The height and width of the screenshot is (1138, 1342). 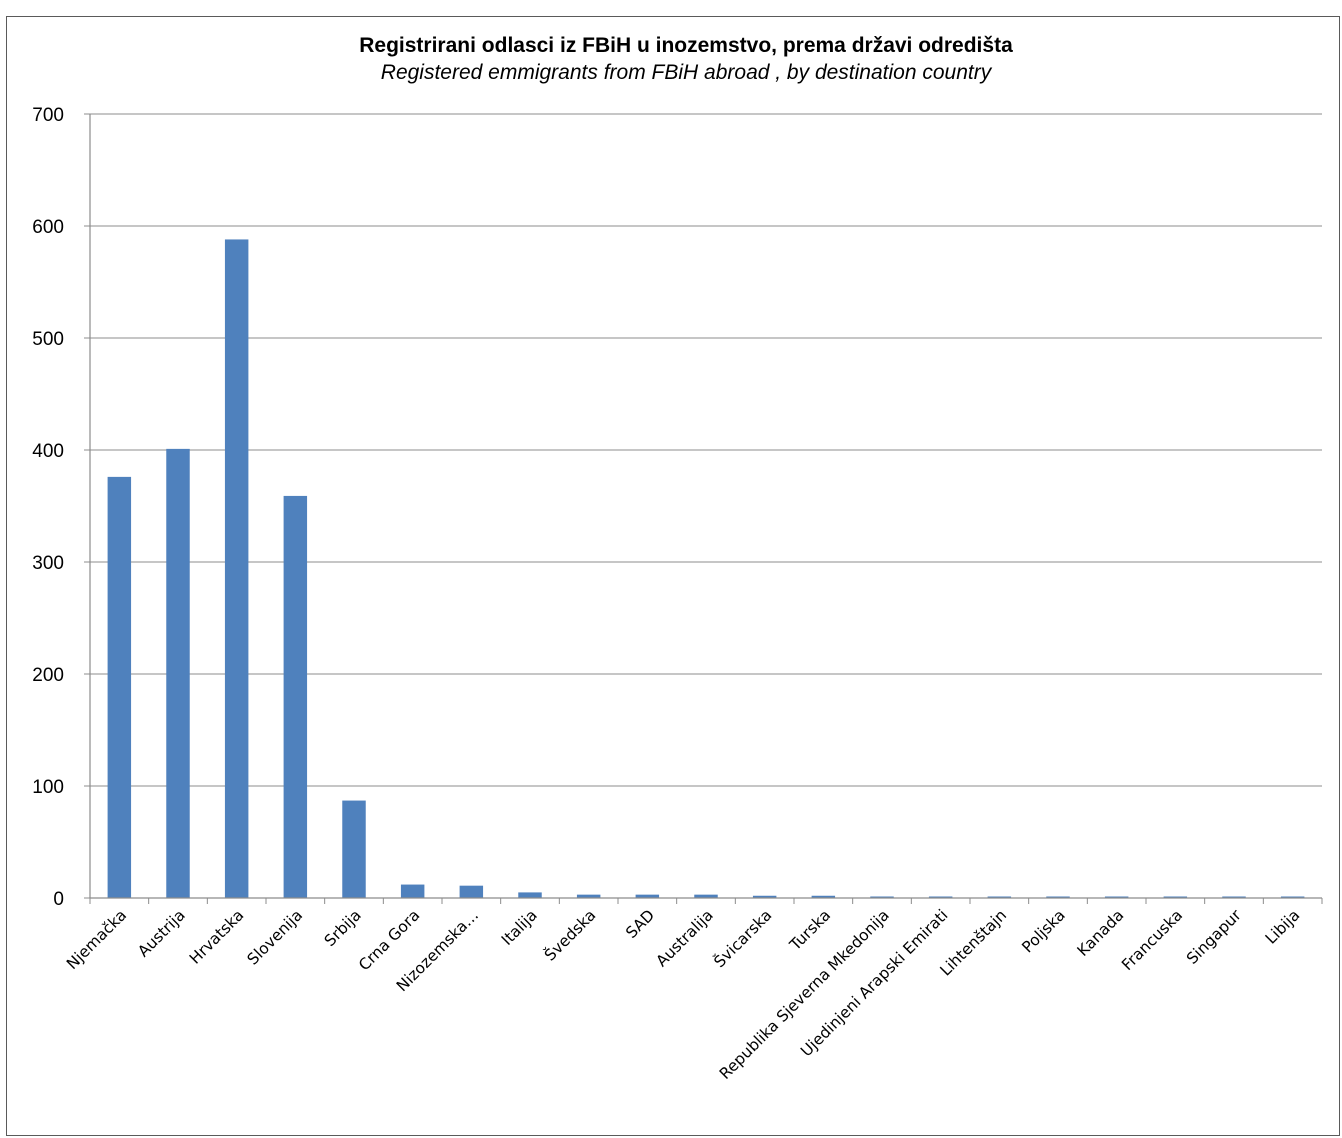 What do you see at coordinates (1044, 931) in the screenshot?
I see `x-tick-label: Poljska` at bounding box center [1044, 931].